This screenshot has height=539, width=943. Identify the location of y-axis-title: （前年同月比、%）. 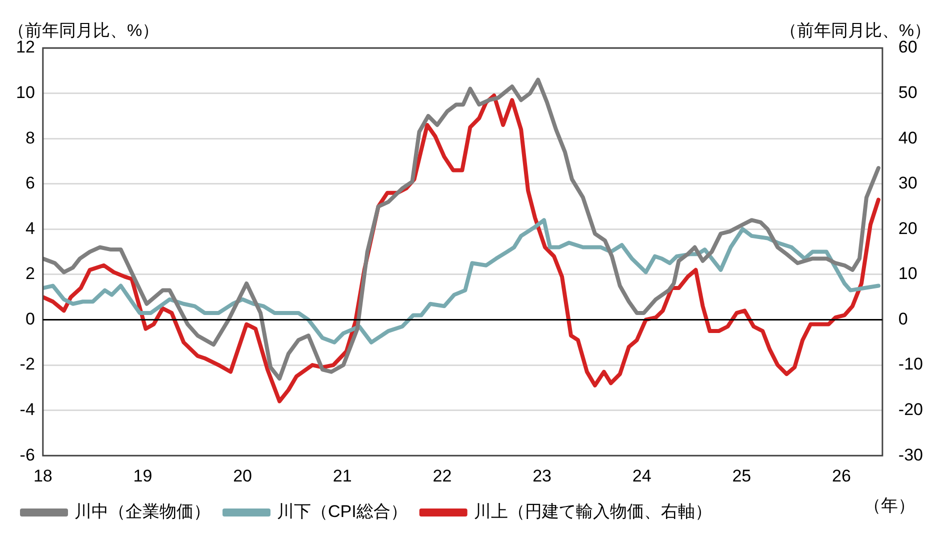
(84, 30).